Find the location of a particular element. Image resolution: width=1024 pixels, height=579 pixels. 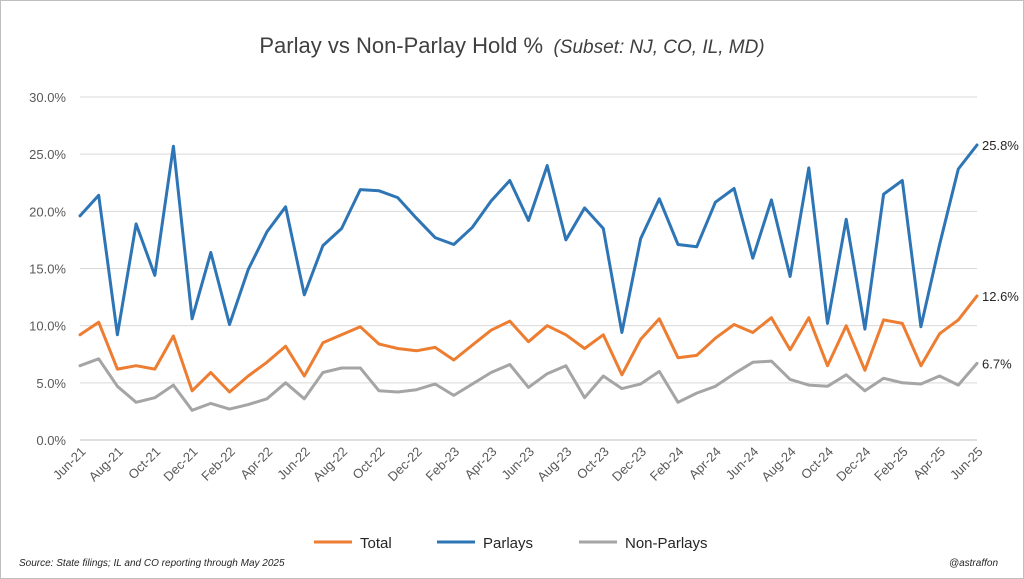

x-tick-label: Apr-23 is located at coordinates (480, 463).